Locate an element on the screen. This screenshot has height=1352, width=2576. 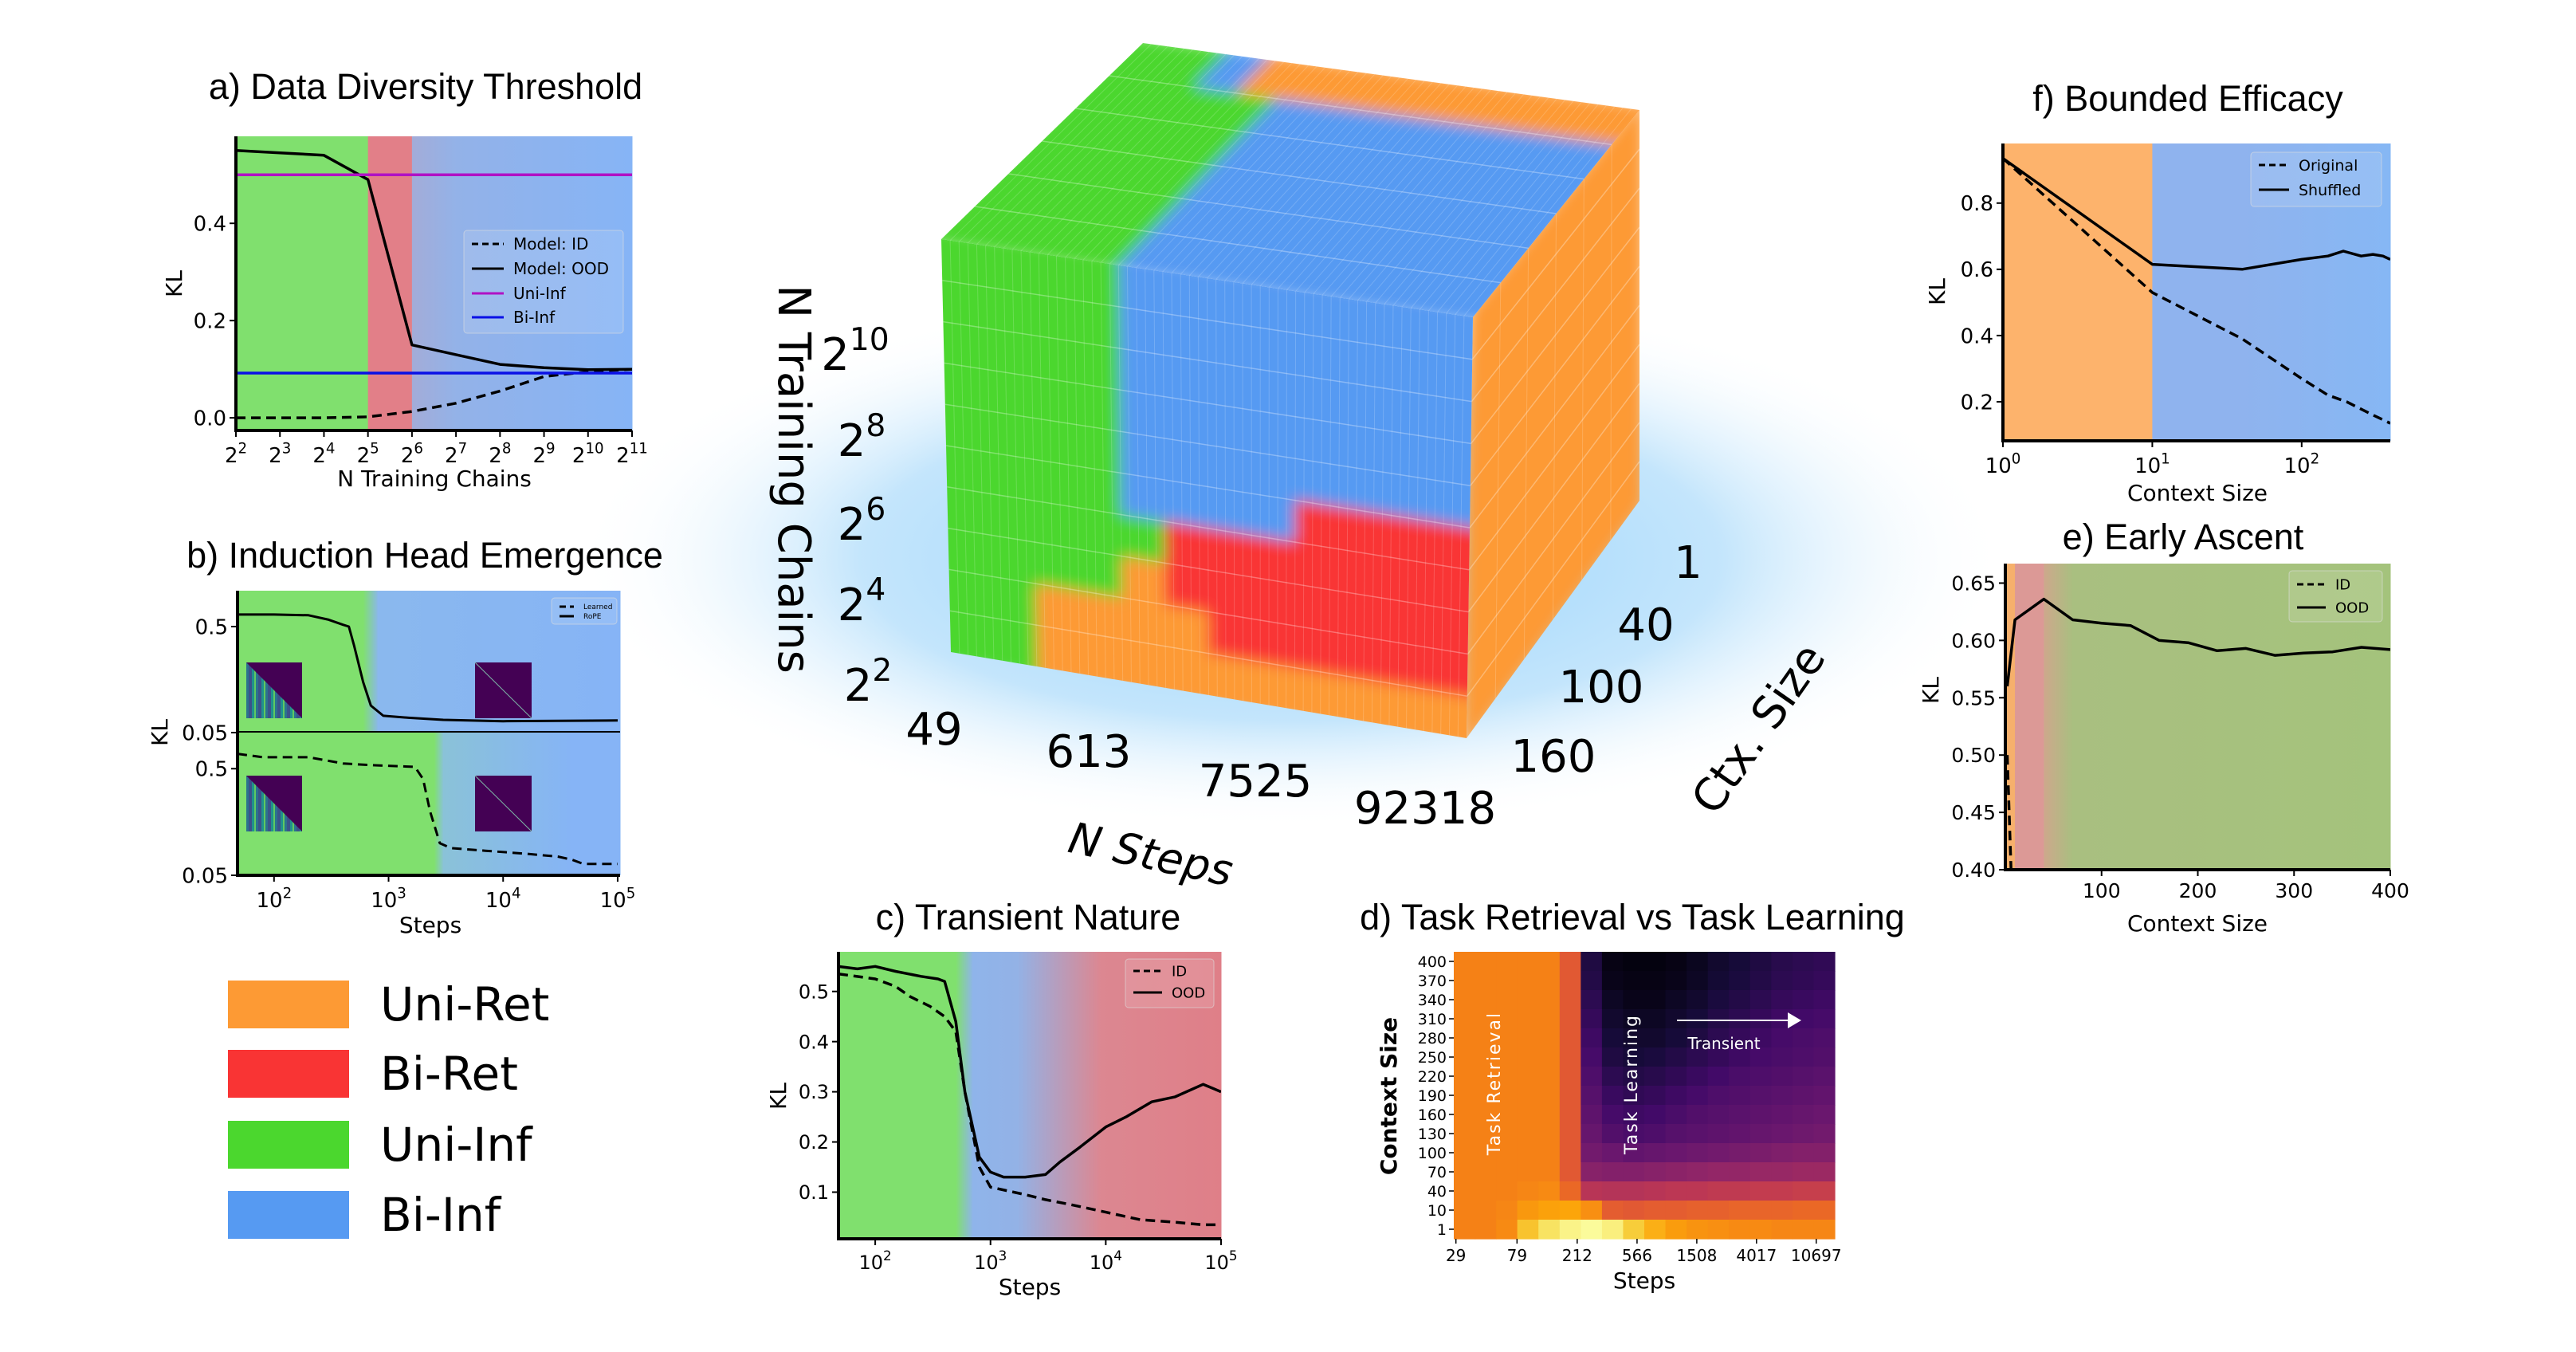
x-tick-label: 1508 is located at coordinates (1696, 1255).